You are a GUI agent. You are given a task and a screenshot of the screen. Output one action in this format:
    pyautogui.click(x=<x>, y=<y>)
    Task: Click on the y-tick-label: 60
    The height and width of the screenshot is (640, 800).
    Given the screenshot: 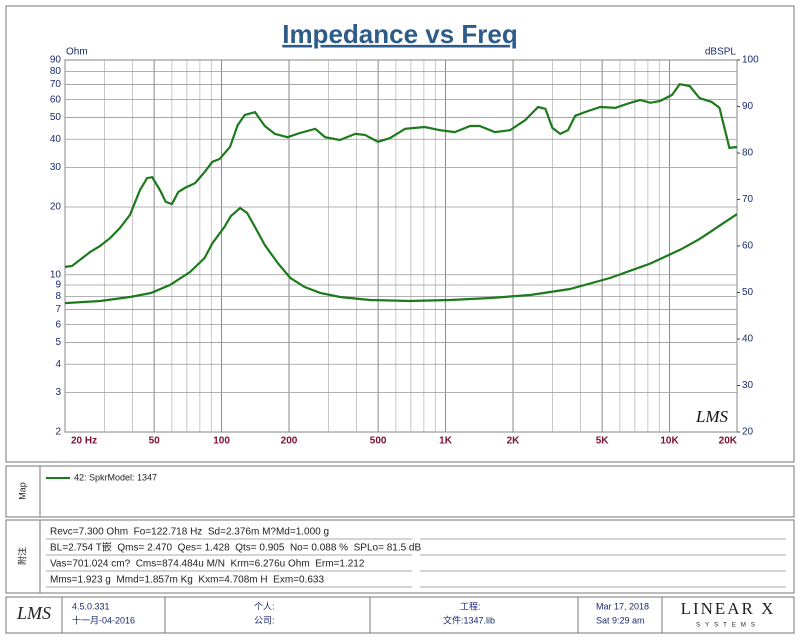 What is the action you would take?
    pyautogui.click(x=56, y=99)
    